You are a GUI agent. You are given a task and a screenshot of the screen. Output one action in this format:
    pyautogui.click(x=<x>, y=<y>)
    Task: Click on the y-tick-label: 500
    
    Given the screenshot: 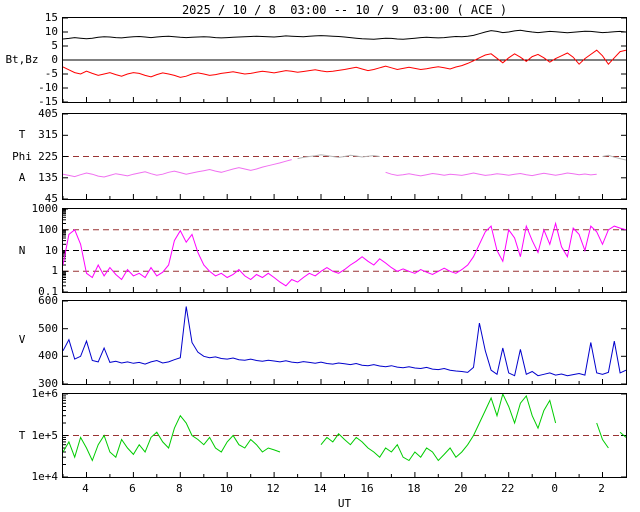 What is the action you would take?
    pyautogui.click(x=48, y=328)
    